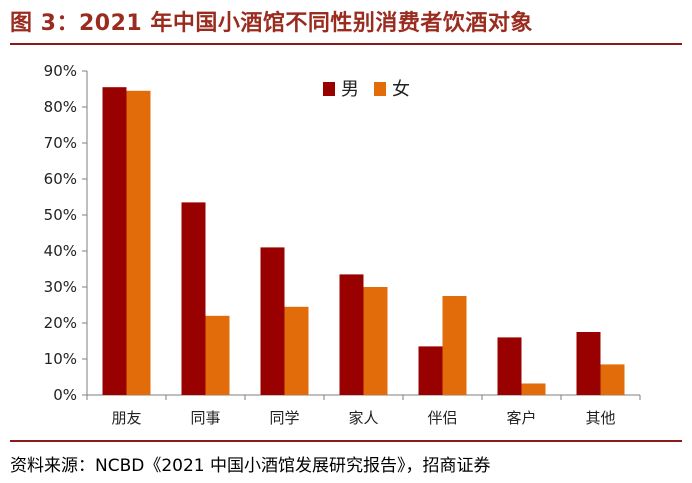  Describe the element at coordinates (296, 350) in the screenshot. I see `bar-女-同学` at that location.